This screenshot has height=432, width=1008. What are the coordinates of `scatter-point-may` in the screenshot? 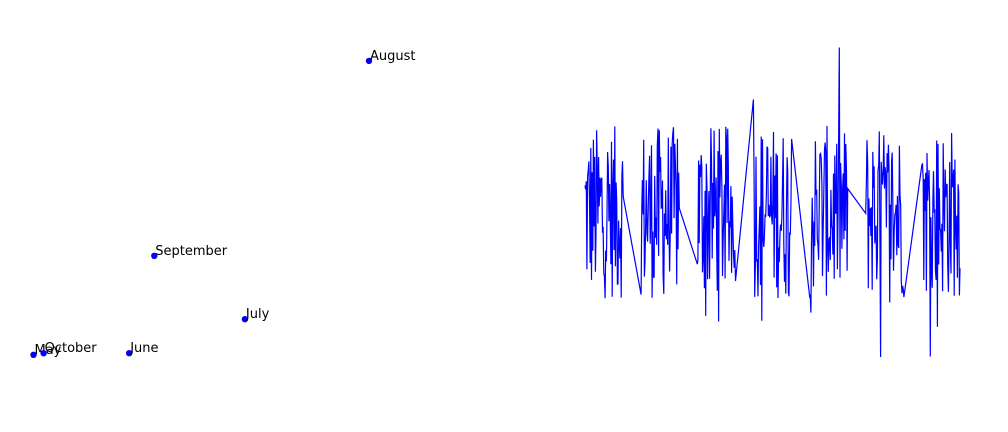 It's located at (33, 354).